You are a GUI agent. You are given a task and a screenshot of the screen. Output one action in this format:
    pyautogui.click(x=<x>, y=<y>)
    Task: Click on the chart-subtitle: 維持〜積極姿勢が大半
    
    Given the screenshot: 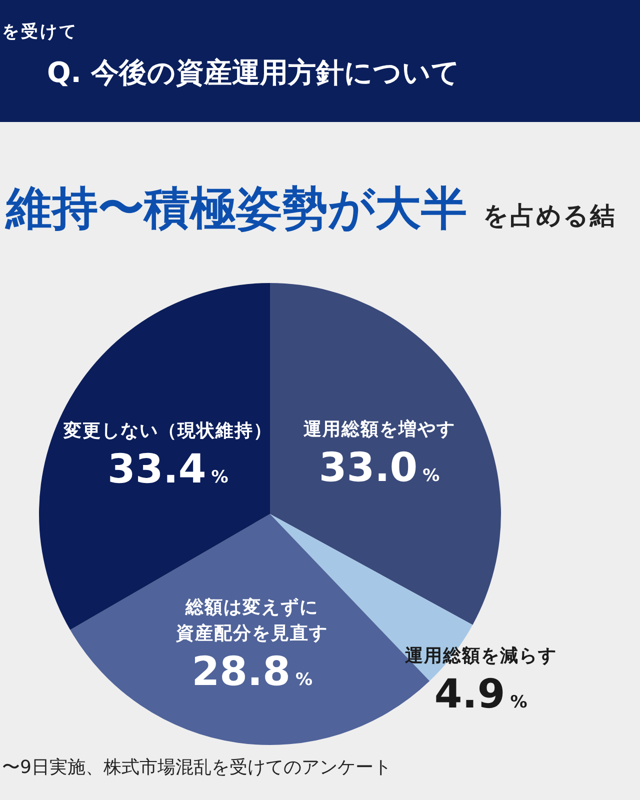 What is the action you would take?
    pyautogui.click(x=236, y=208)
    